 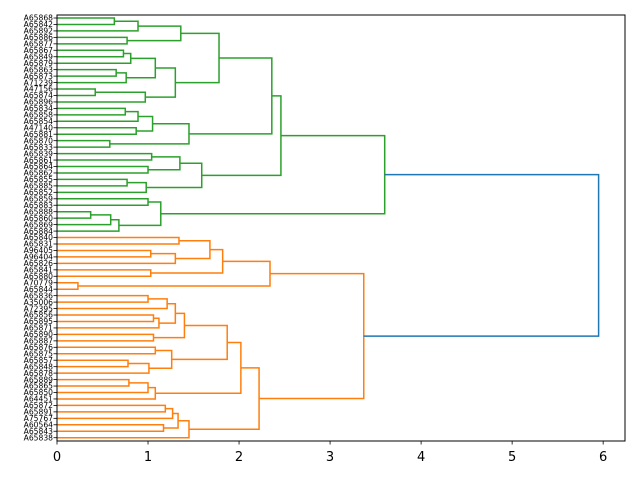 What do you see at coordinates (39, 102) in the screenshot?
I see `leaf-label: A65896` at bounding box center [39, 102].